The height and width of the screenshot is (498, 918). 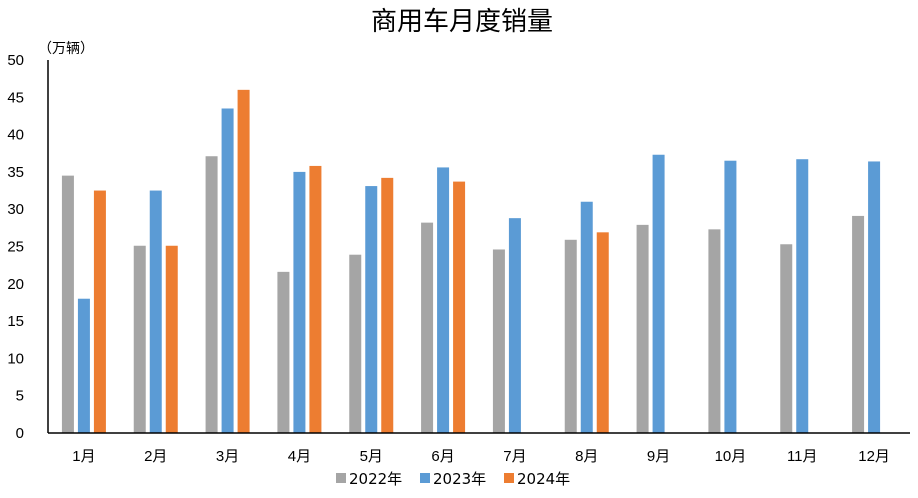 What do you see at coordinates (543, 479) in the screenshot?
I see `legend-label: 2024年` at bounding box center [543, 479].